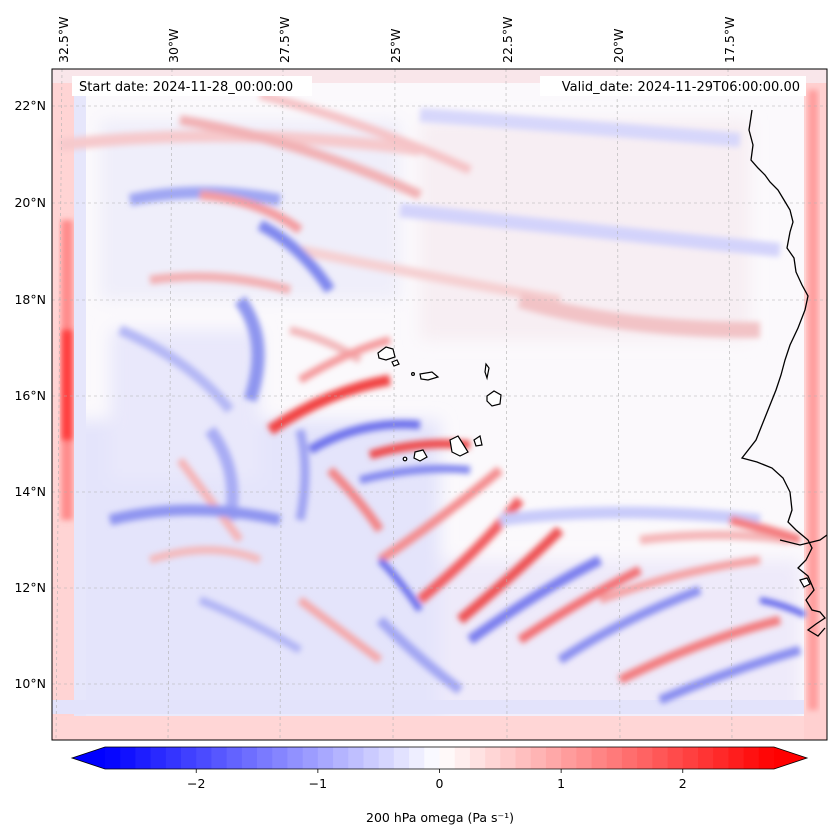  I want to click on lon-label: 25°W, so click(395, 45).